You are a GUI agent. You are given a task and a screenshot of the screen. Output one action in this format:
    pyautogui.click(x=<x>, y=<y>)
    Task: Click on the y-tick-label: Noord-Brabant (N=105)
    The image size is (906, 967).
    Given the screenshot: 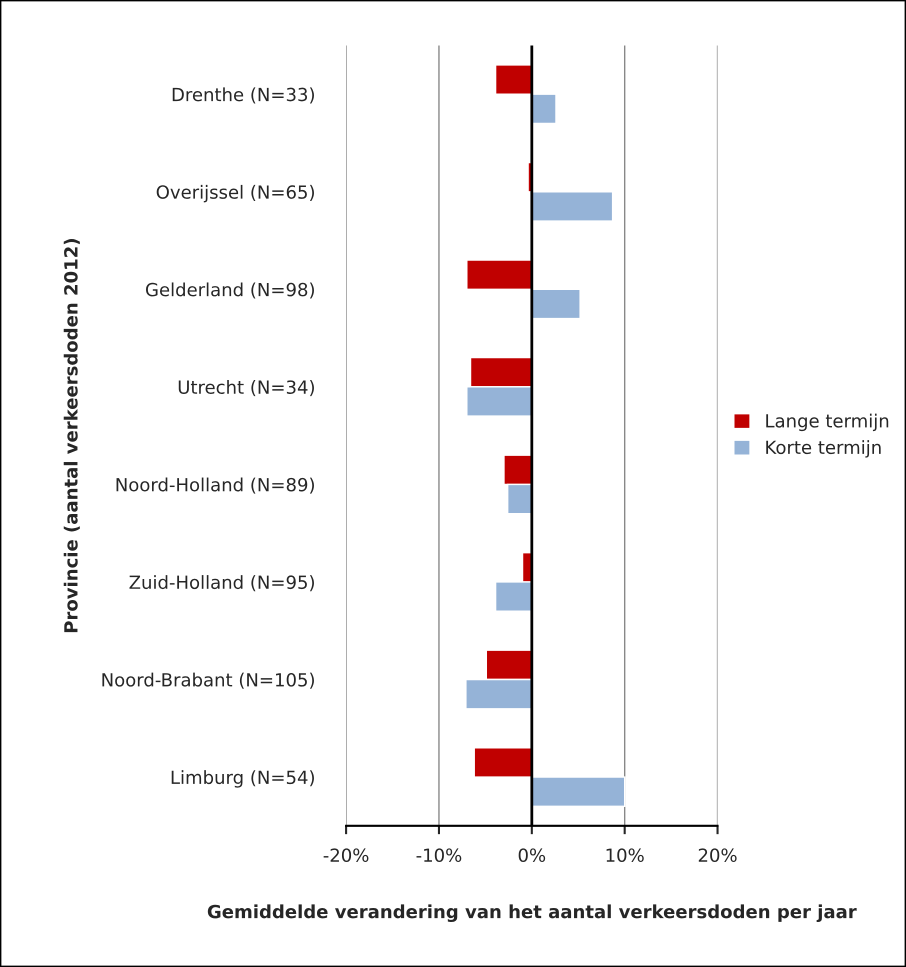 What is the action you would take?
    pyautogui.click(x=208, y=680)
    